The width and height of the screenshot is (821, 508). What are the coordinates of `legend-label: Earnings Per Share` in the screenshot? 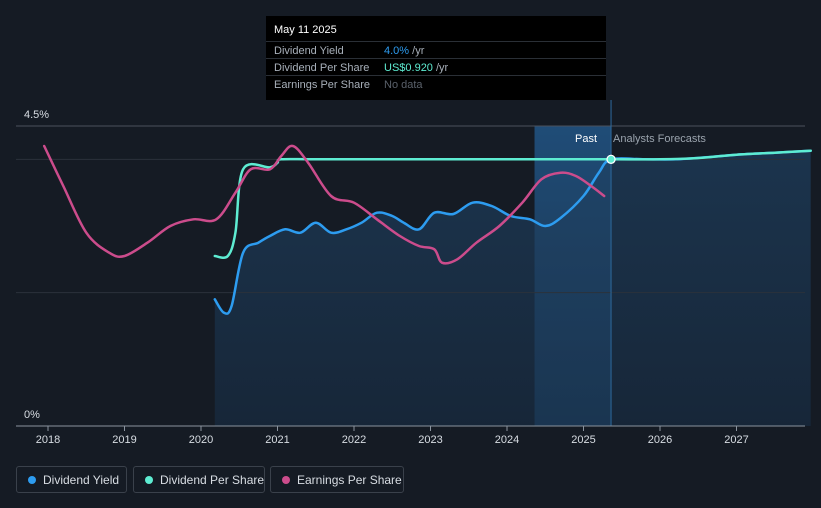 It's located at (349, 480).